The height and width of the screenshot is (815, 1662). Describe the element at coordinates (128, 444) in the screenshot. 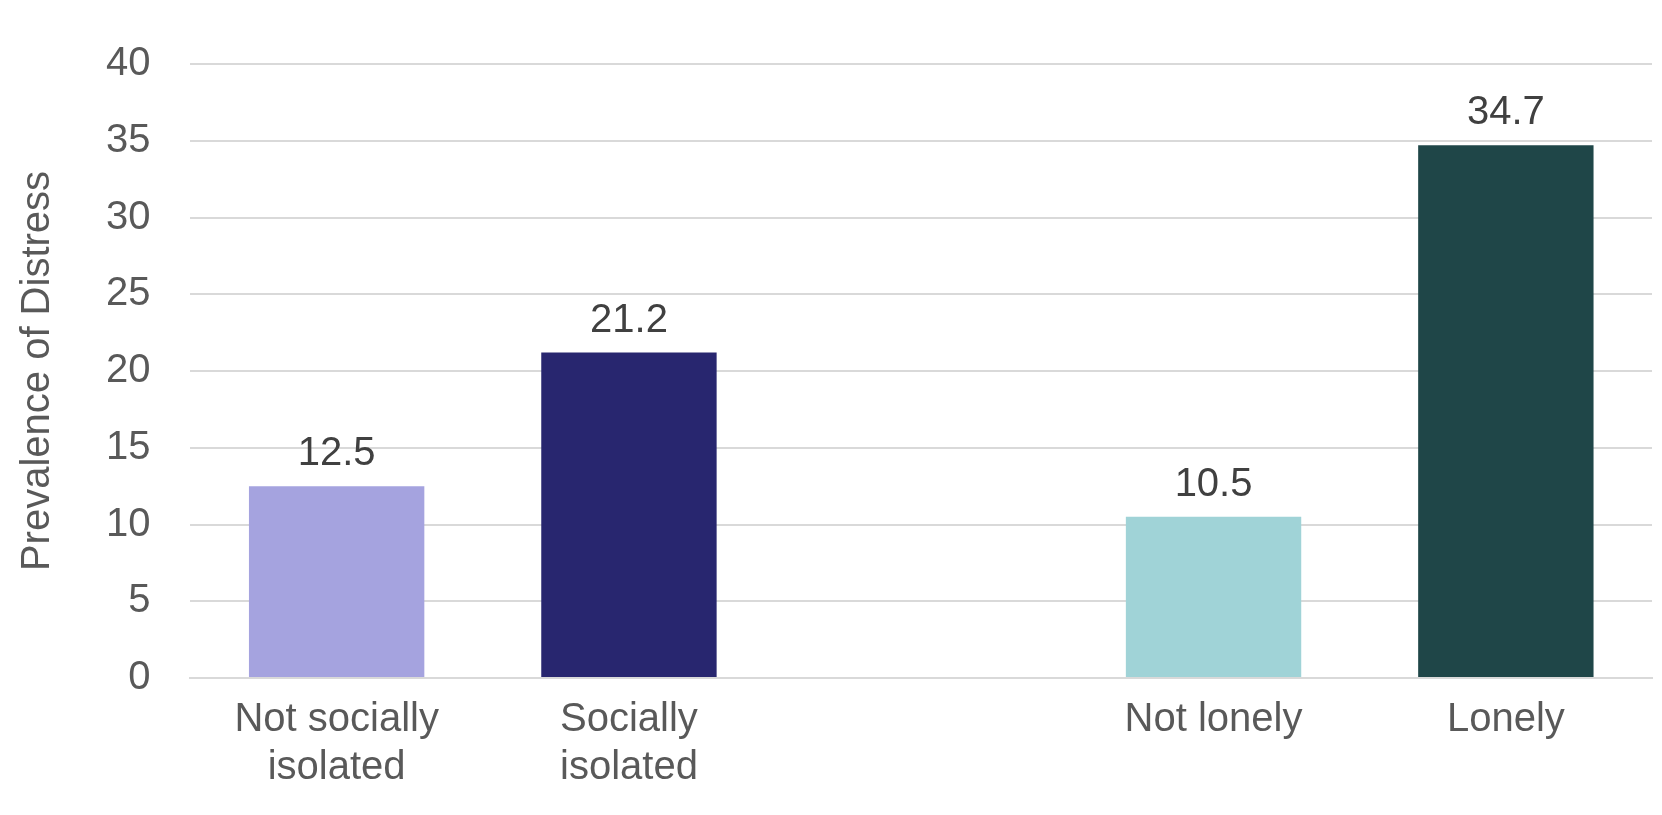

I see `y-tick-label: 15` at that location.